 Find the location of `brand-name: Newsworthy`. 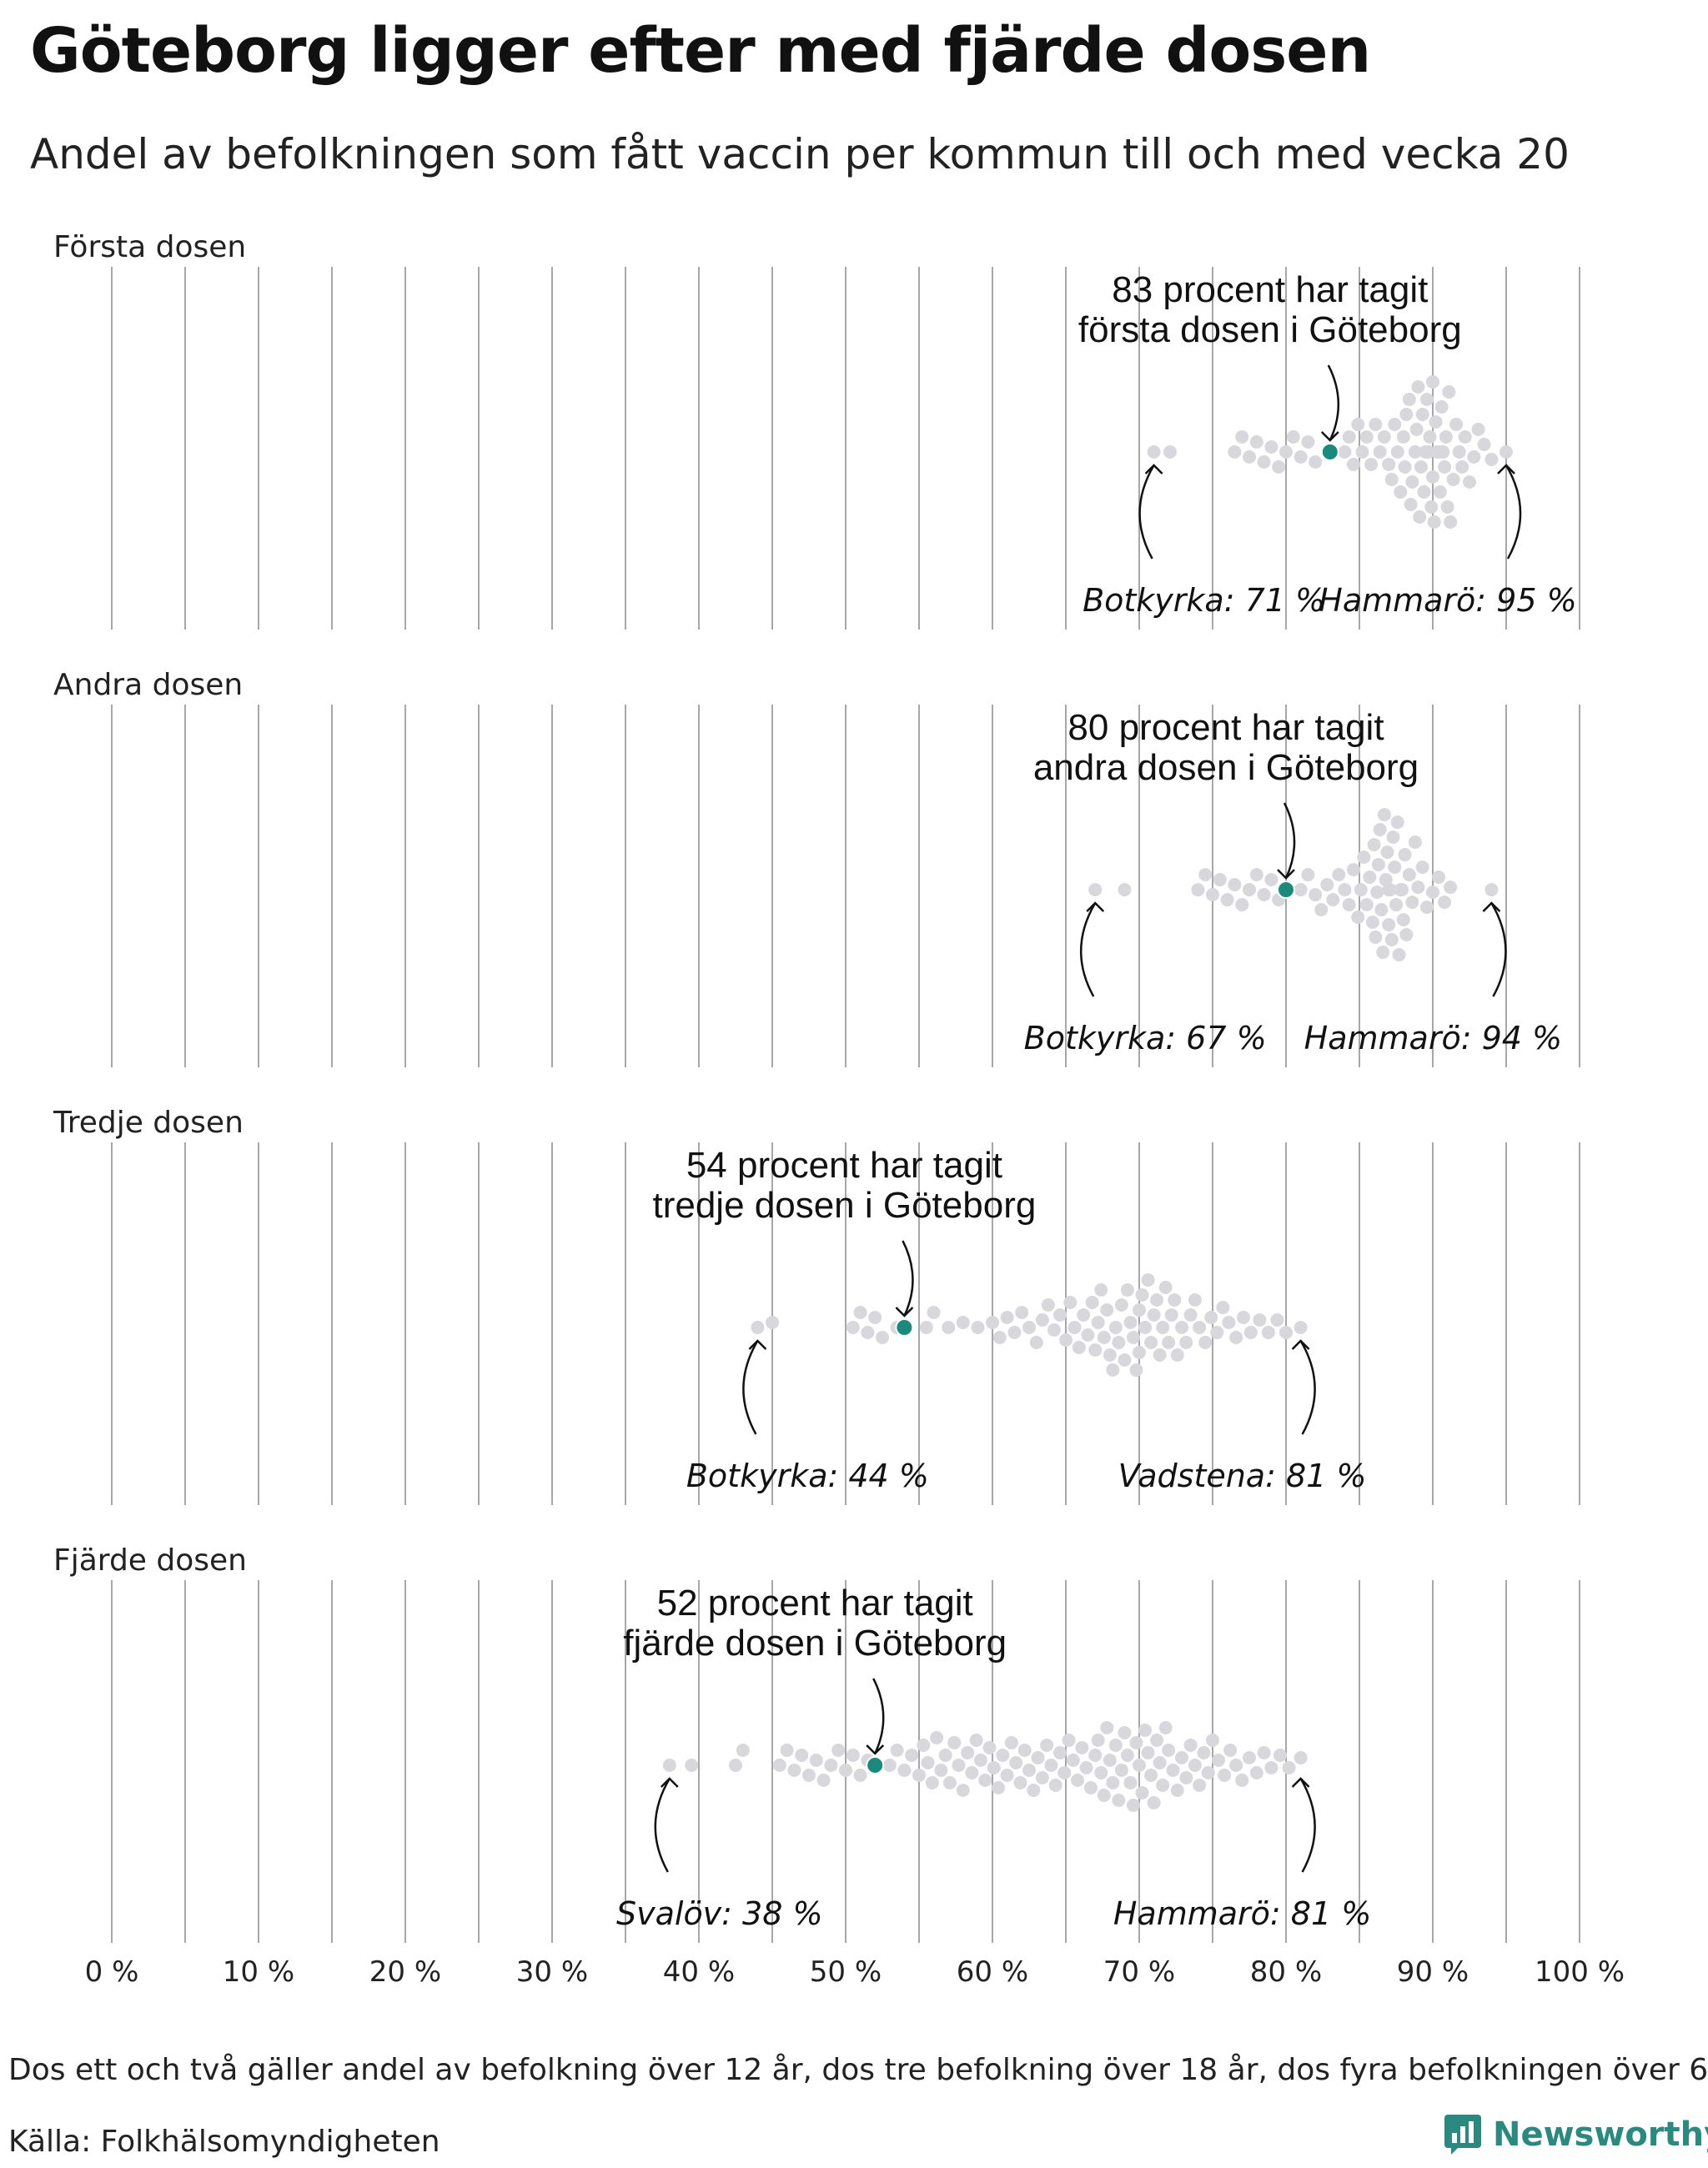

brand-name: Newsworthy is located at coordinates (1600, 2134).